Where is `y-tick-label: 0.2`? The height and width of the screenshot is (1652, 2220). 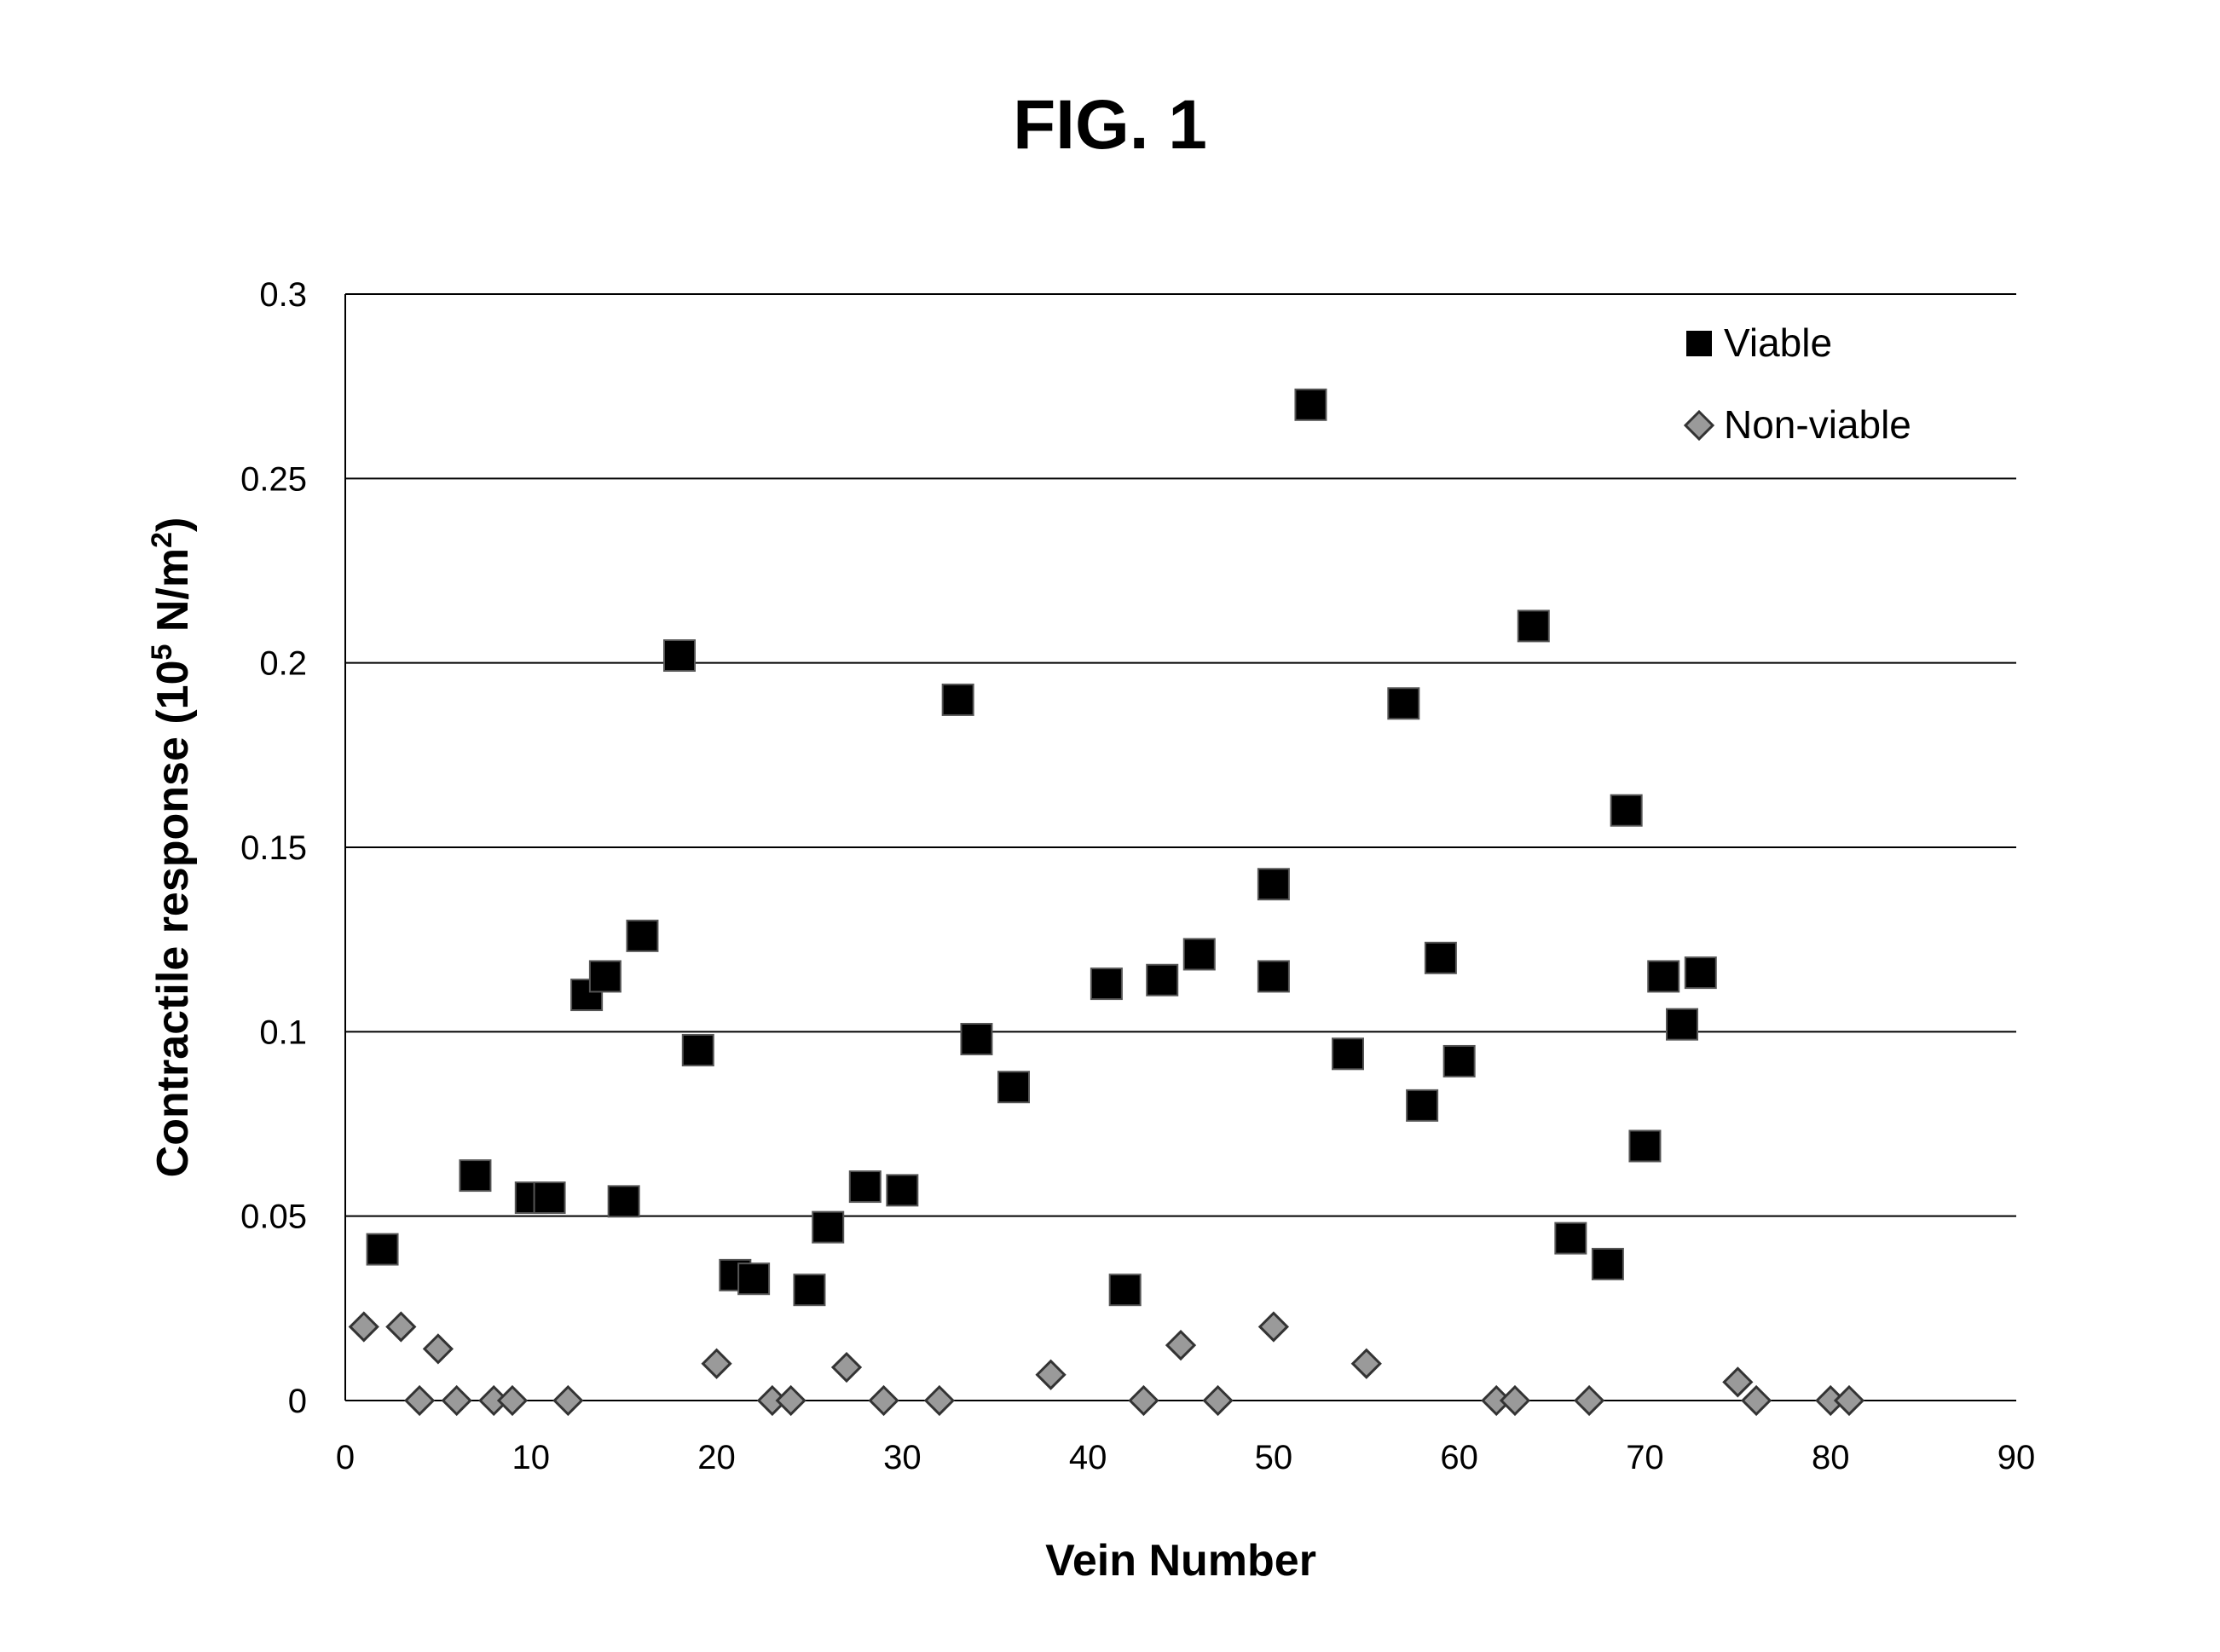
y-tick-label: 0.2 is located at coordinates (283, 664).